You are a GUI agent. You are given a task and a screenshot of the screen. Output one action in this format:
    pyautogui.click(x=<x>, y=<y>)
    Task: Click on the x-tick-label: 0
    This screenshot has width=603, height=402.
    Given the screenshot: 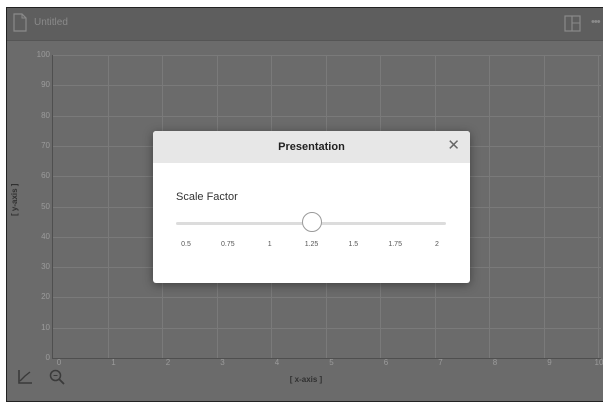 What is the action you would take?
    pyautogui.click(x=59, y=362)
    